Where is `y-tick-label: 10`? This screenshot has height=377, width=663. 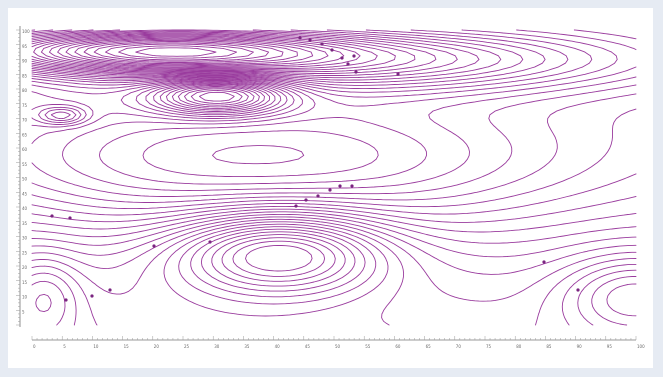 y-tick-label: 10 is located at coordinates (25, 297).